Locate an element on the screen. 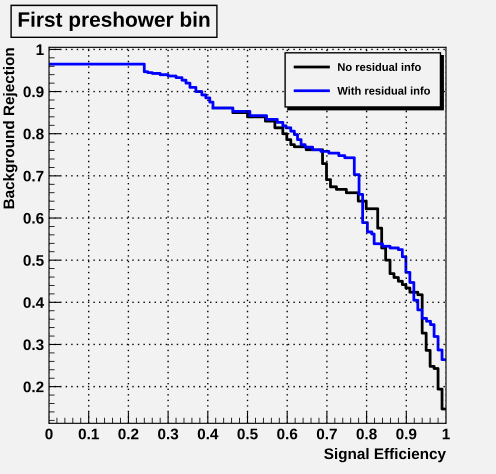  chart-title: First preshower bin is located at coordinates (114, 22).